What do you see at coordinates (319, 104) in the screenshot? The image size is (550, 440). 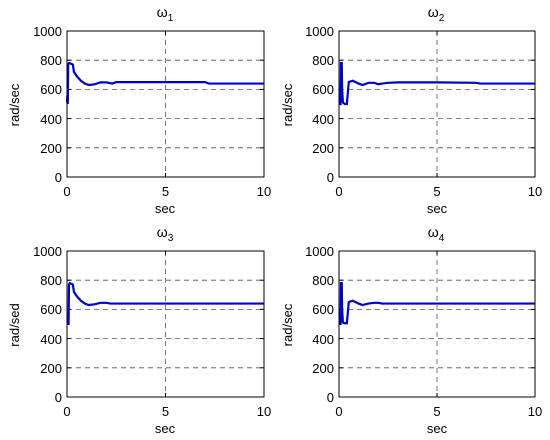 I see `subplot-2-y-ticks: 0 200 400 600 800 1000` at bounding box center [319, 104].